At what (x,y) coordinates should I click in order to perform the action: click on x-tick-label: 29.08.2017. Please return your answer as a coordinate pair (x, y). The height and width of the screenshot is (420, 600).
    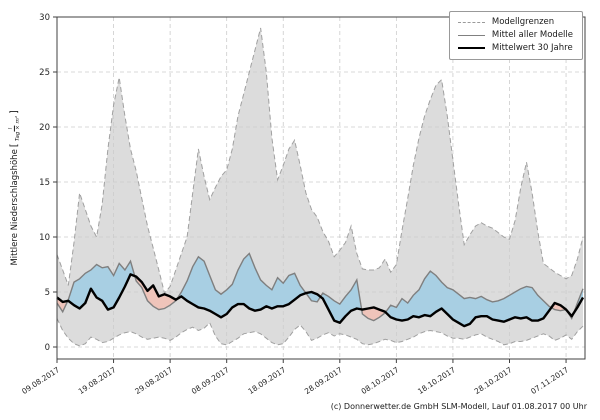
    Looking at the image, I should click on (153, 380).